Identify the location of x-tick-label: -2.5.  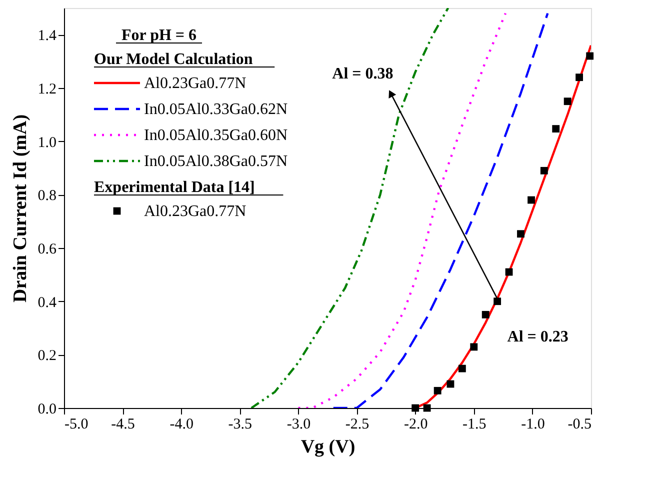
(357, 424).